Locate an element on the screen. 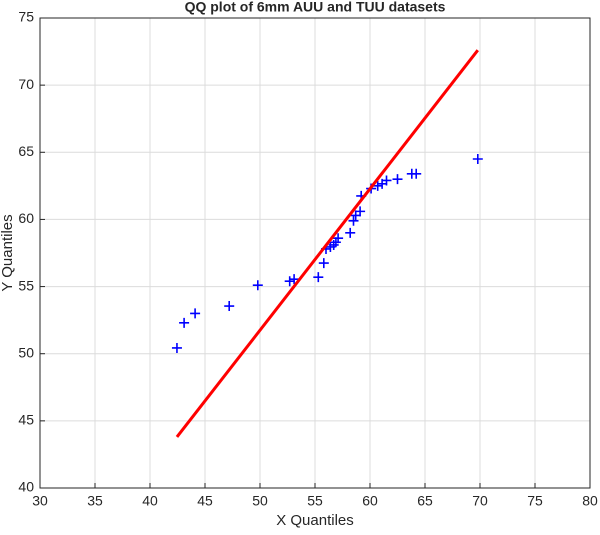  x-tick-label: 35 is located at coordinates (95, 501).